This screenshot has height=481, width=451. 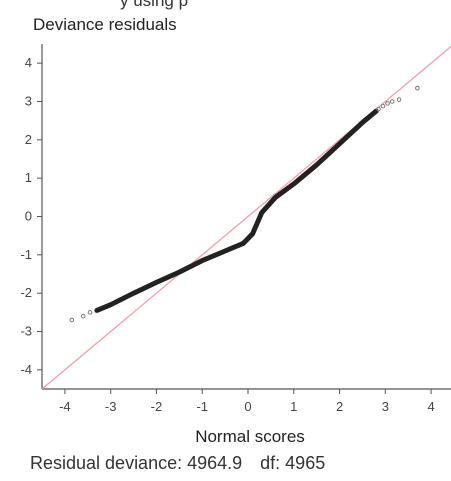 What do you see at coordinates (26, 369) in the screenshot?
I see `y-tick-label: -4` at bounding box center [26, 369].